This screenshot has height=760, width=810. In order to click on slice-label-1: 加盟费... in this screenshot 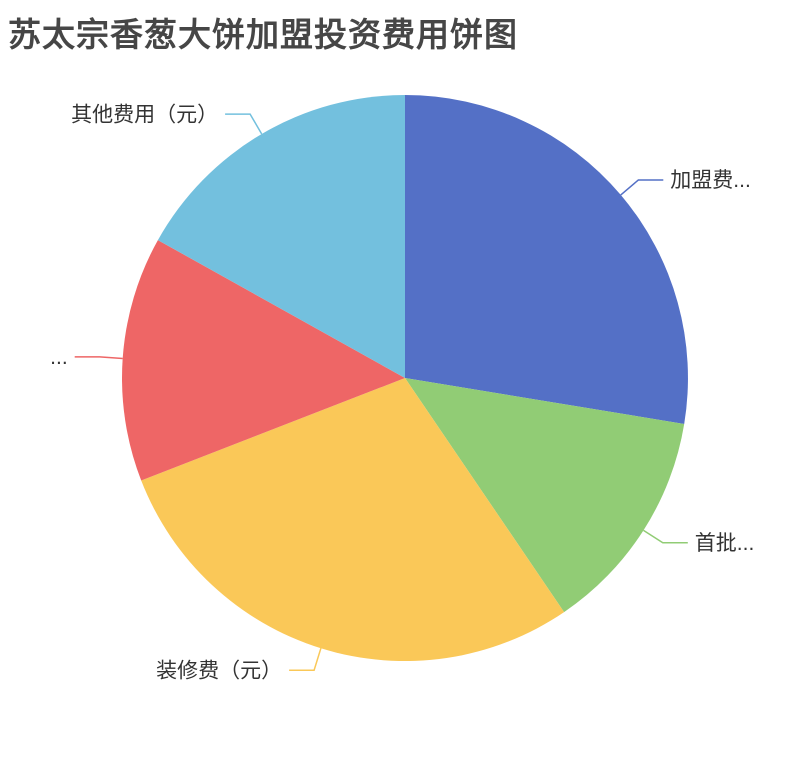, I will do `click(710, 180)`.